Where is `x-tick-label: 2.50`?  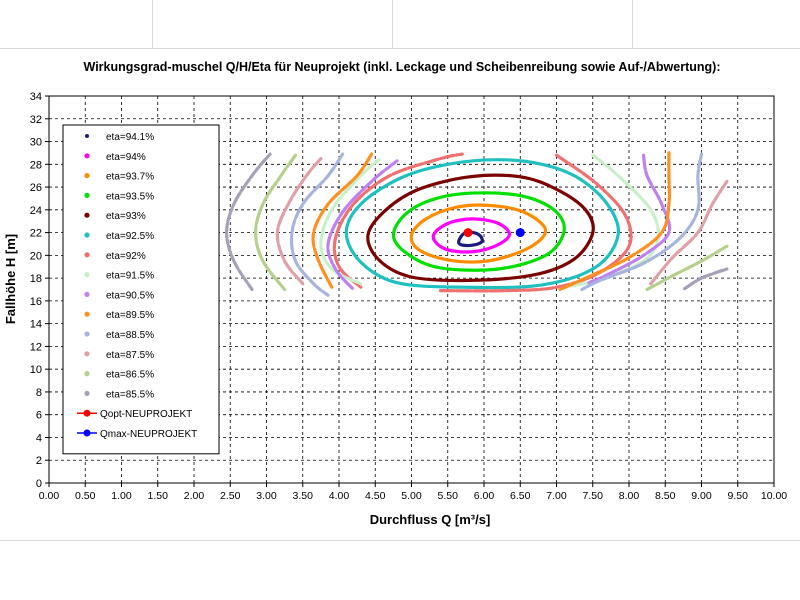 x-tick-label: 2.50 is located at coordinates (230, 496).